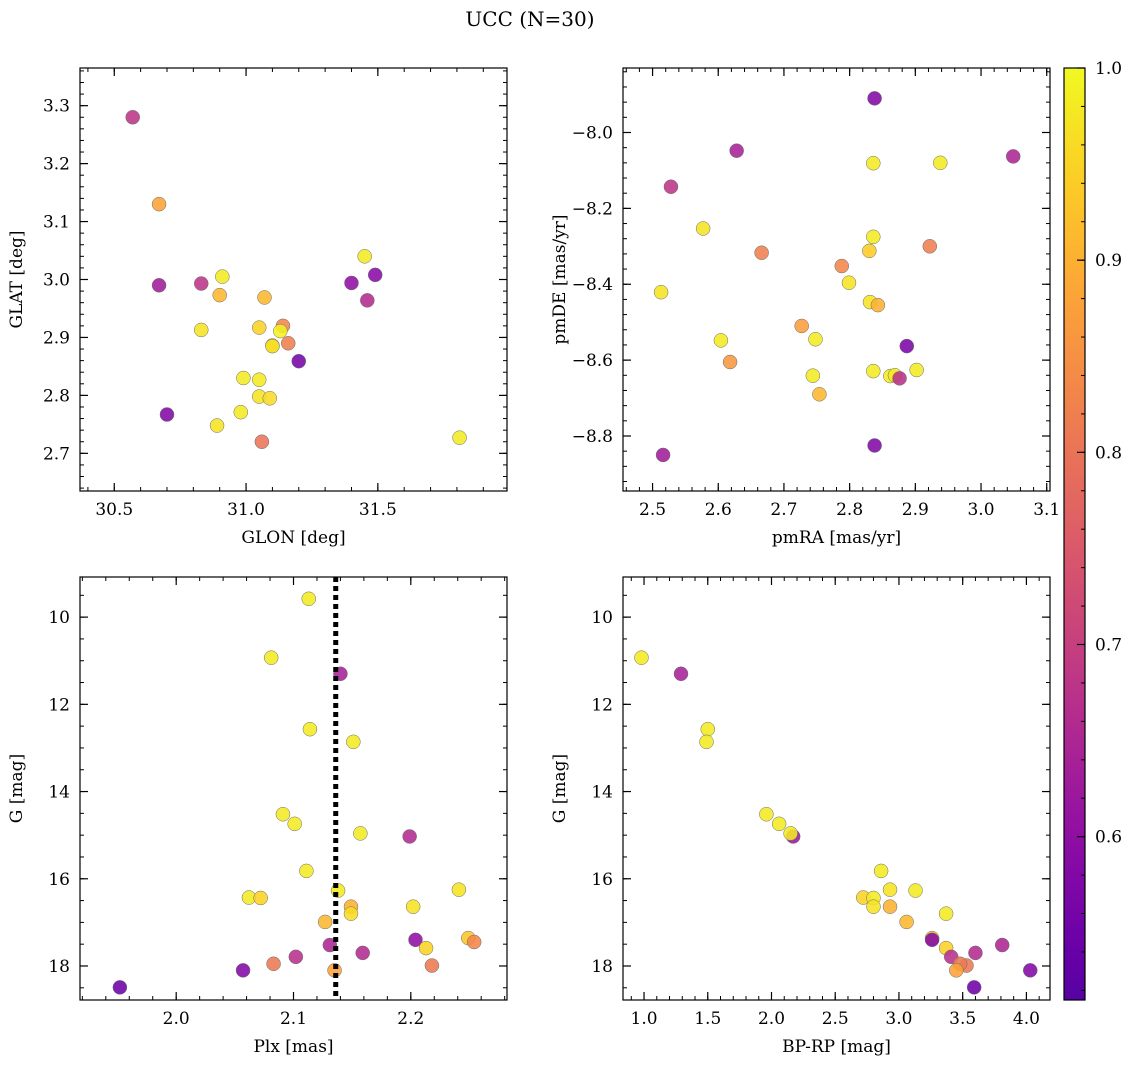 This screenshot has height=1068, width=1136. Describe the element at coordinates (56, 396) in the screenshot. I see `y-tick-label: 2.8` at that location.